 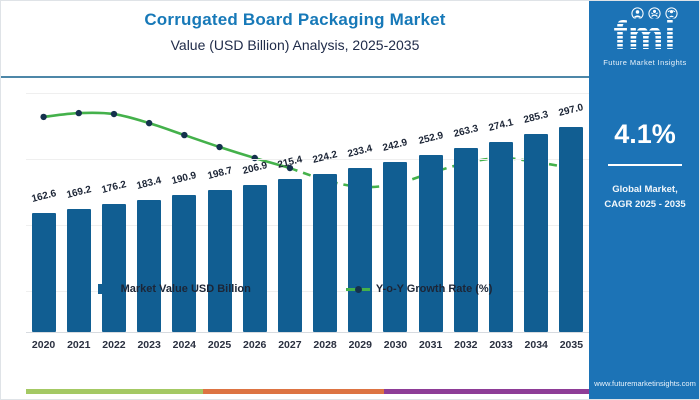 I want to click on x-axis-label: 2033, so click(x=501, y=345).